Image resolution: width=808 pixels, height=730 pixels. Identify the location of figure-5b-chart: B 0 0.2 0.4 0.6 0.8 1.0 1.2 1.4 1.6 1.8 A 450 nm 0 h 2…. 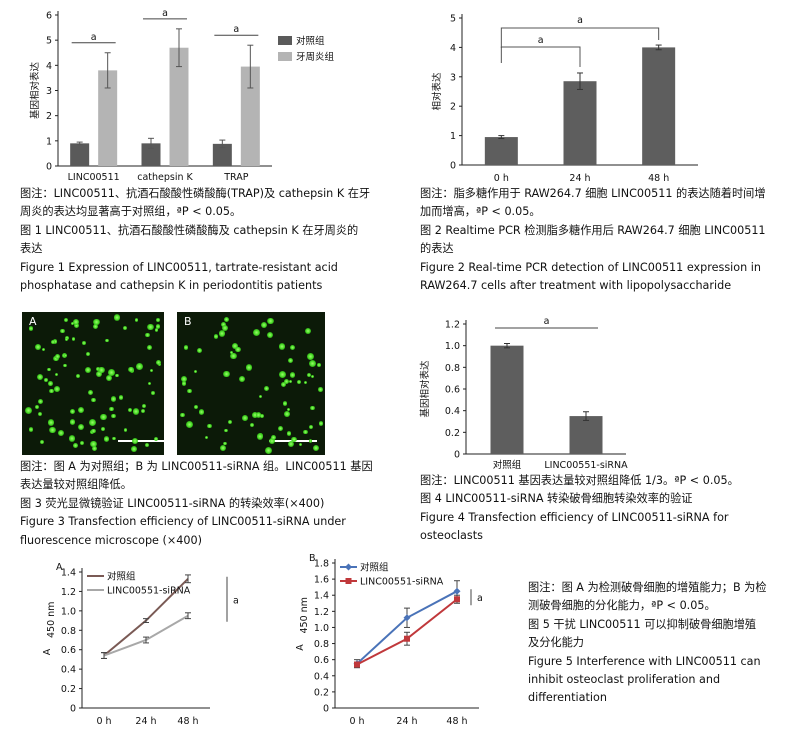
(400, 641).